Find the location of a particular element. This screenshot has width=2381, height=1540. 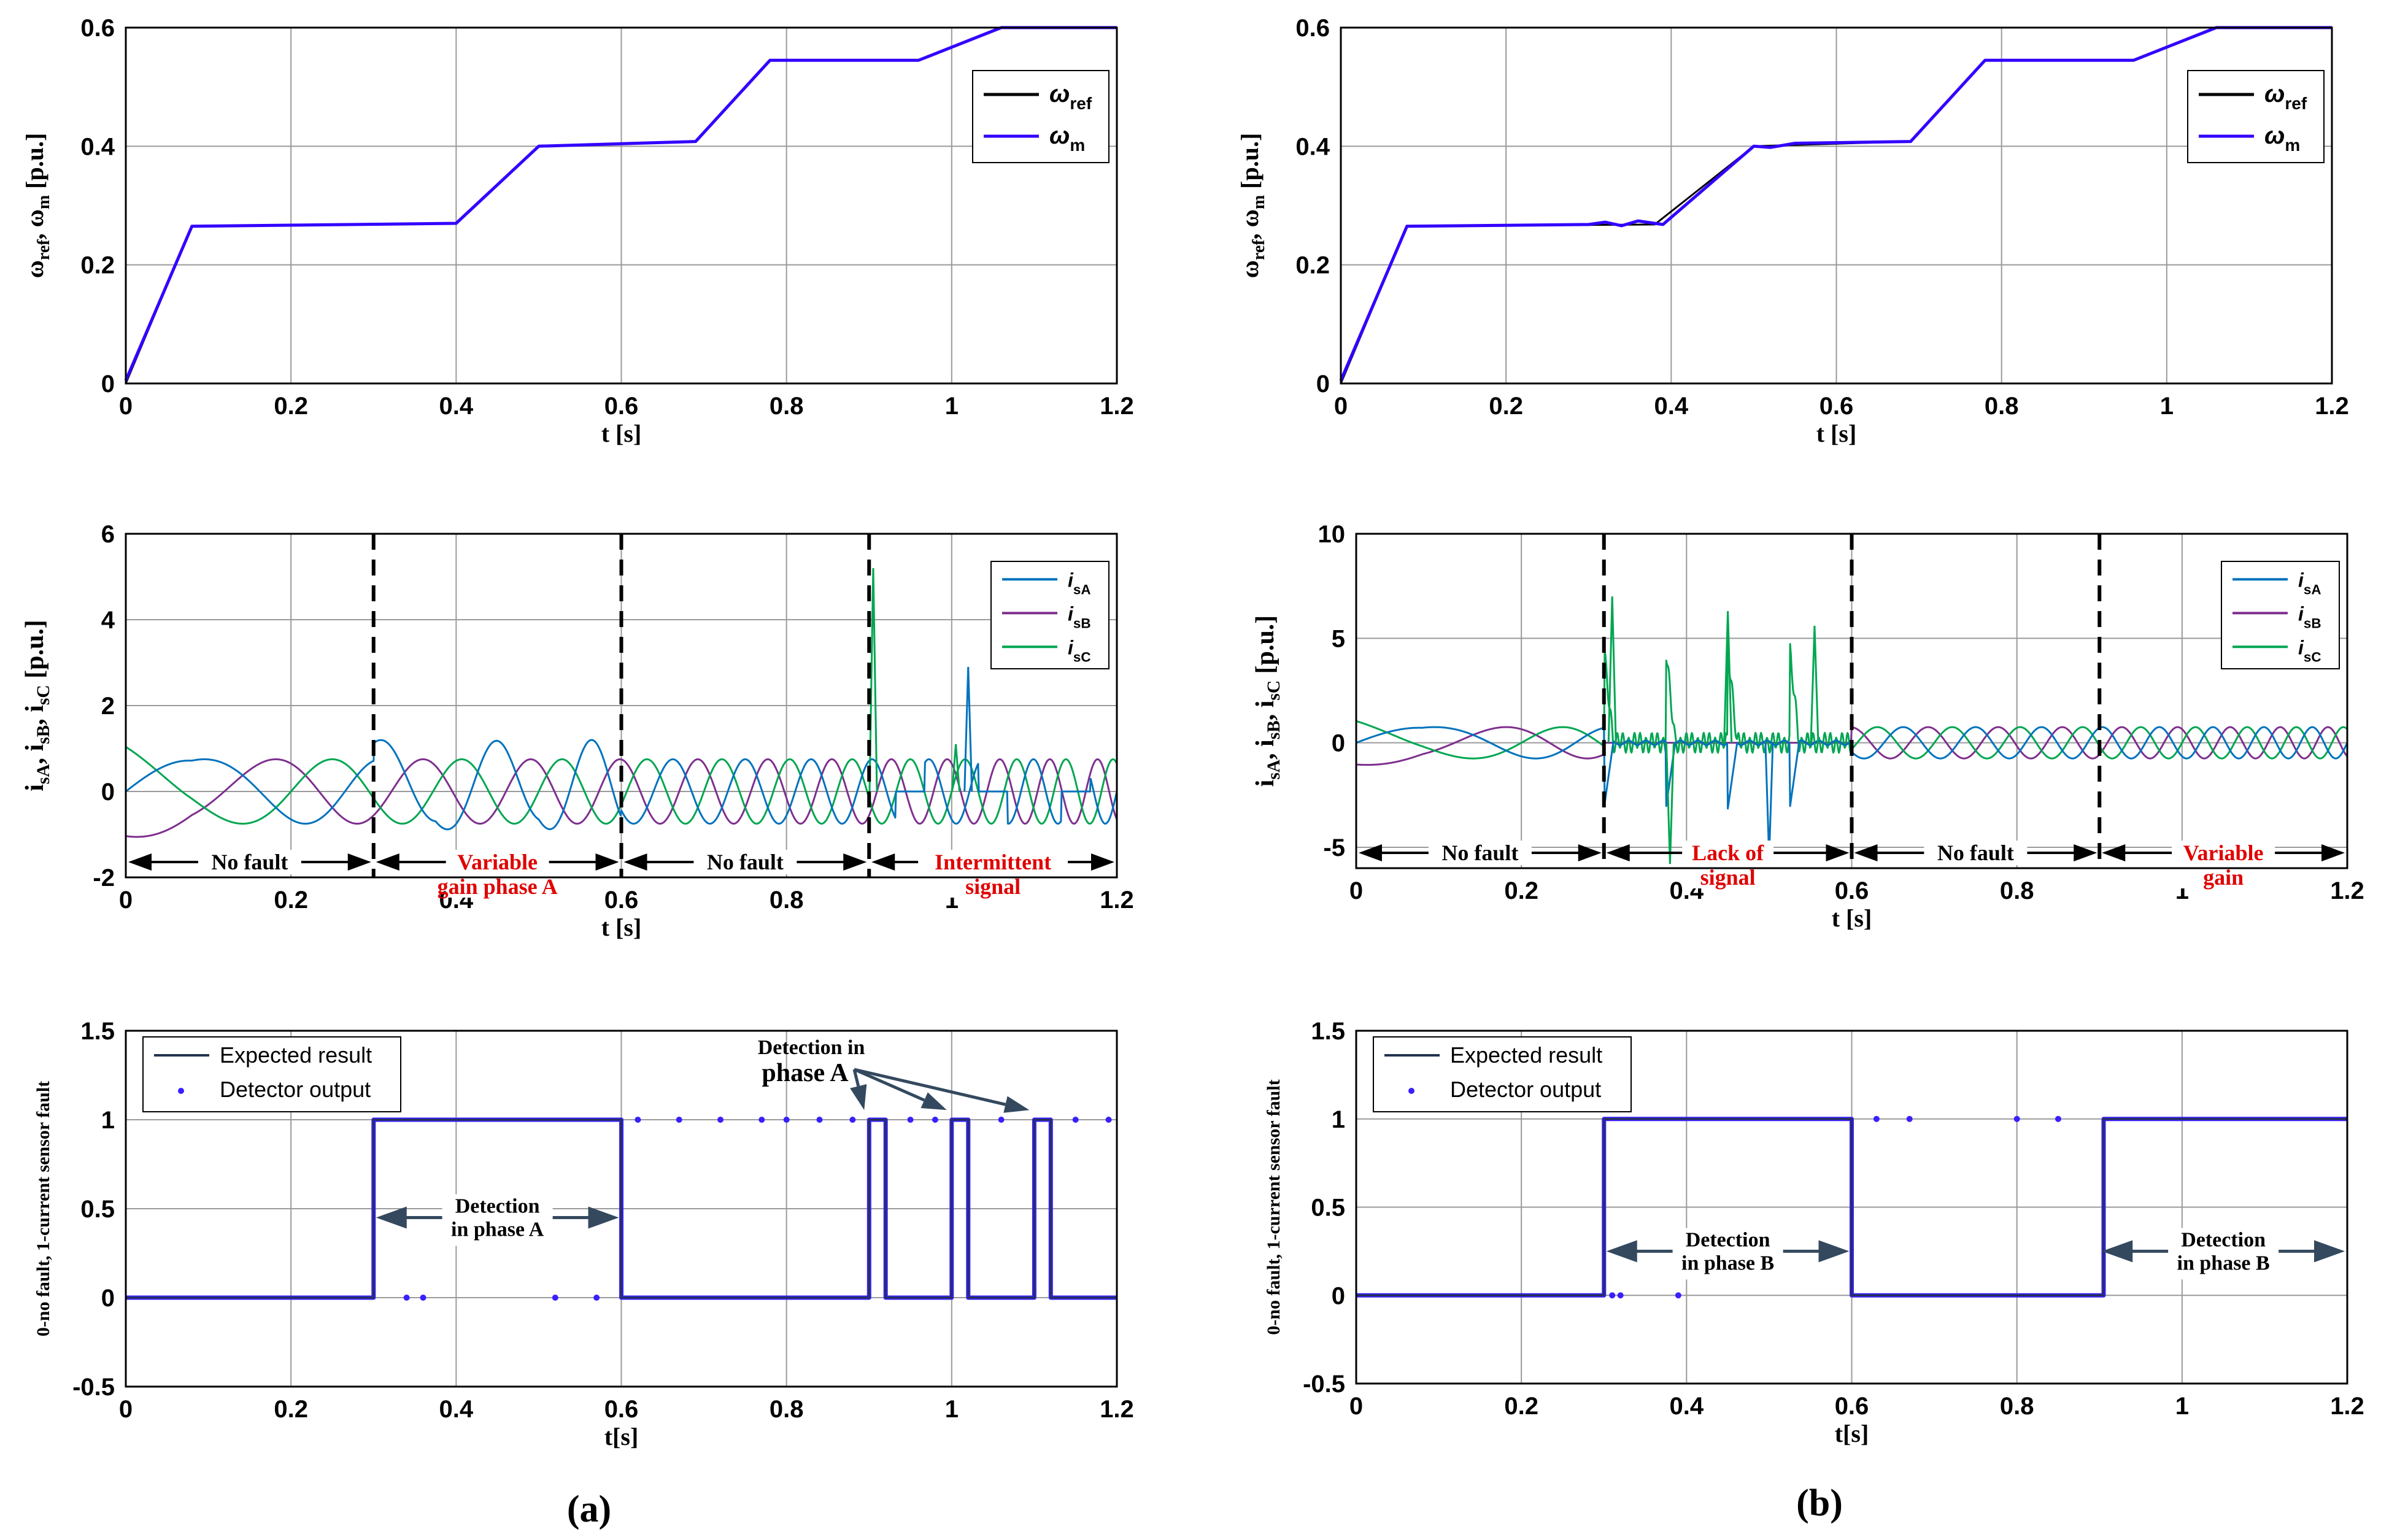

region-label: gain is located at coordinates (2223, 878).